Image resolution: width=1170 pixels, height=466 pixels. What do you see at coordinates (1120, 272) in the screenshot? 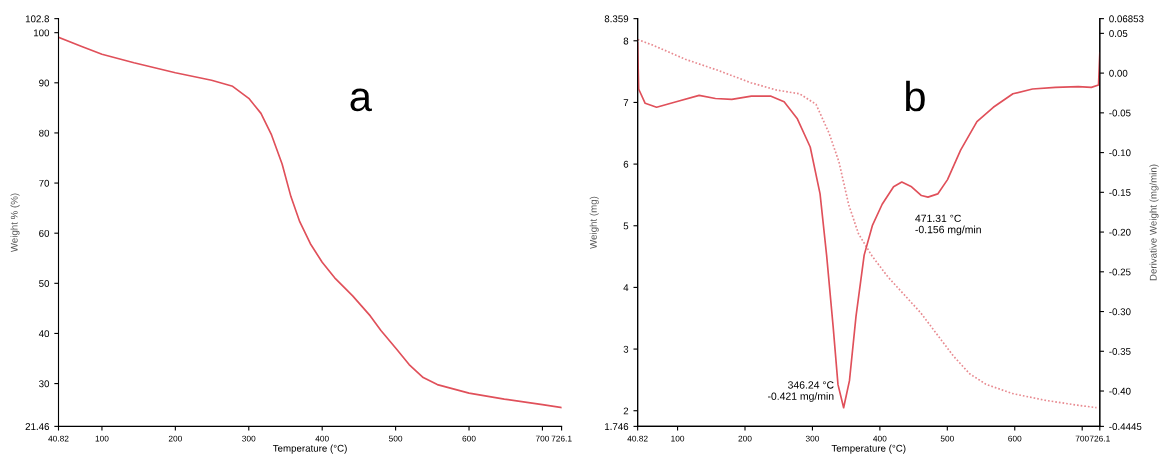
I see `y2-tick-label: -0.25` at bounding box center [1120, 272].